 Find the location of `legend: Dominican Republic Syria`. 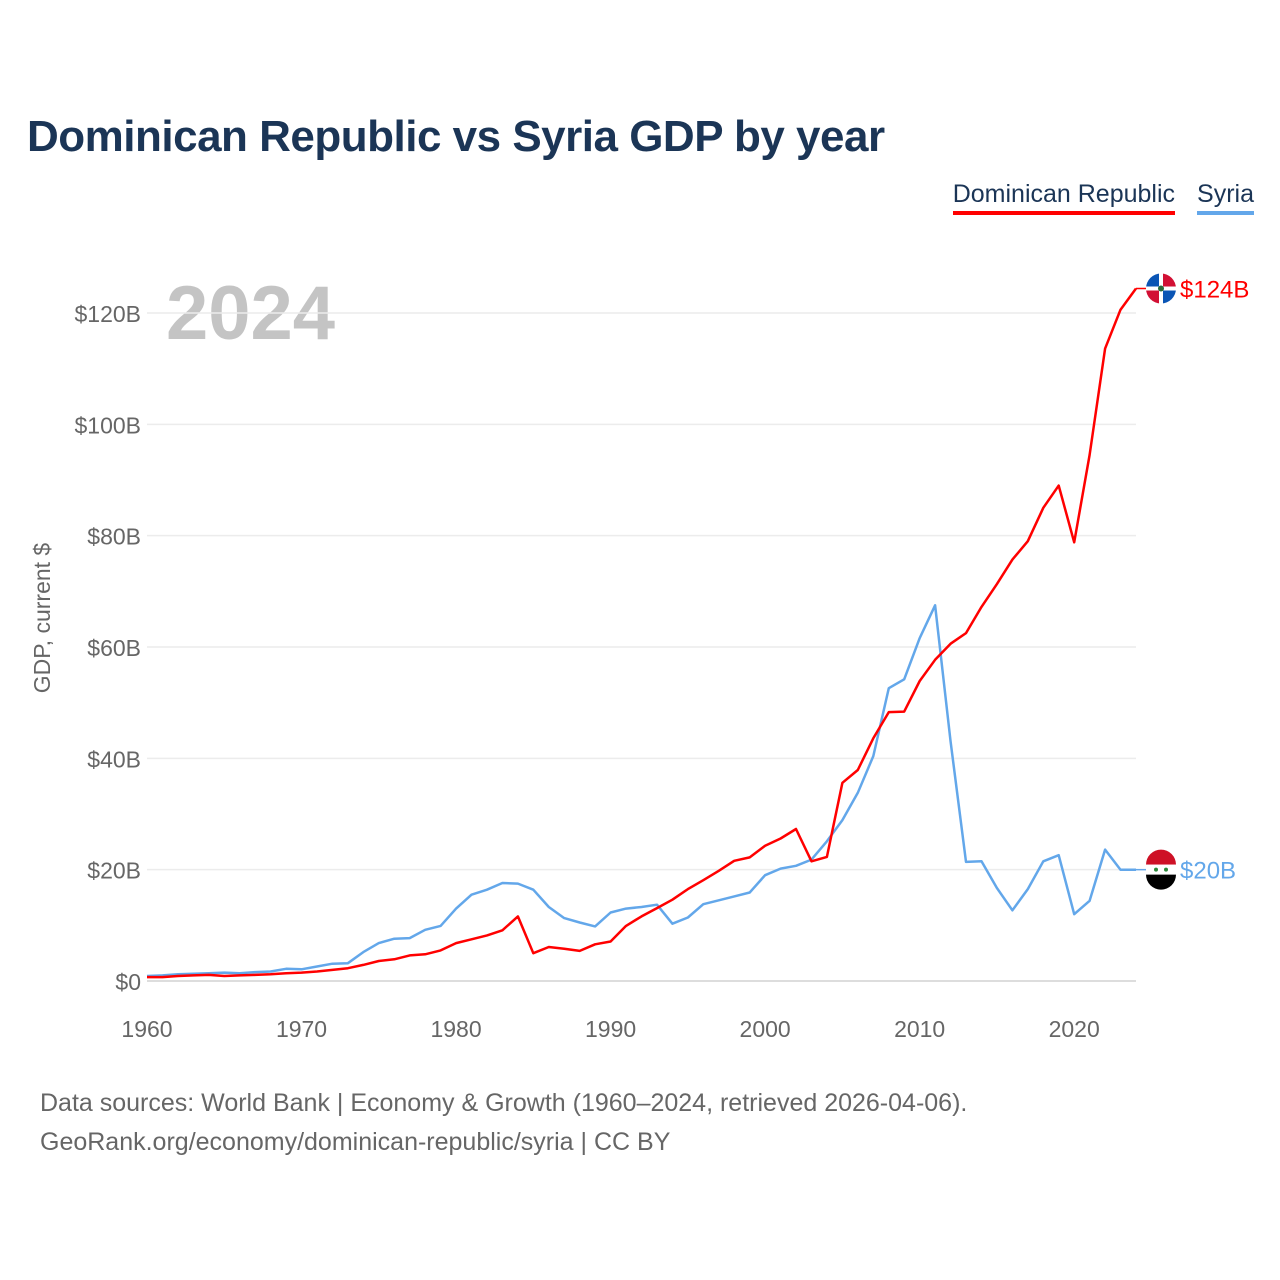

legend: Dominican Republic Syria is located at coordinates (1103, 197).